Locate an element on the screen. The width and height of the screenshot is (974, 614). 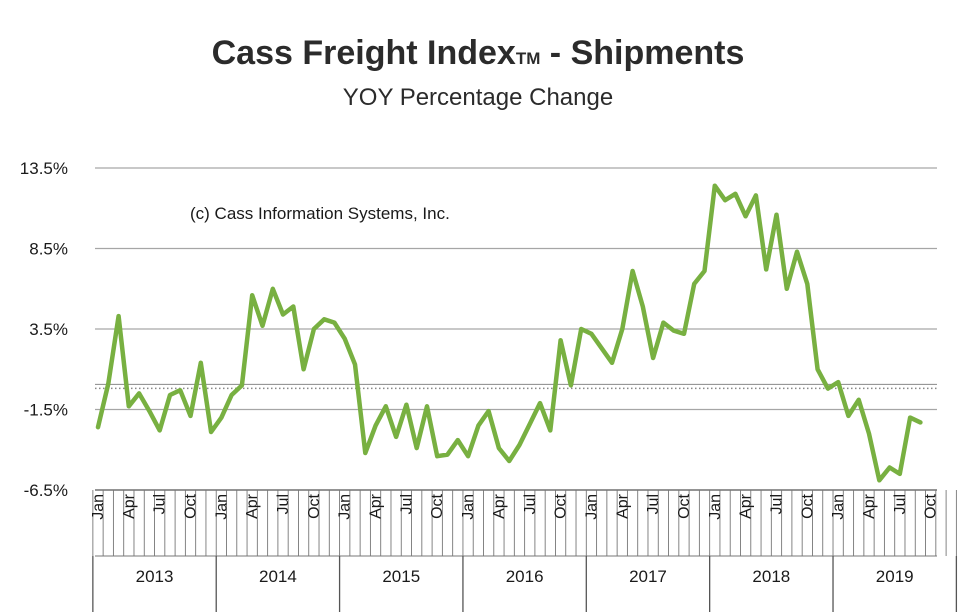
y-axis-ticks: 13.5% 8.5% 3.5% -1.5% -6.5% is located at coordinates (44, 329).